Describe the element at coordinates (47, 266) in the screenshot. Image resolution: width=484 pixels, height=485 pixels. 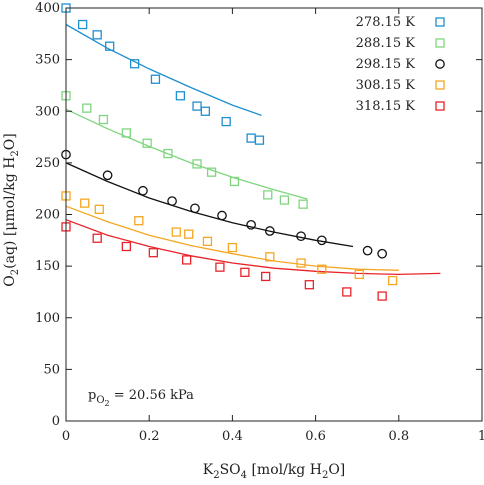
I see `y-tick-label: 150` at that location.